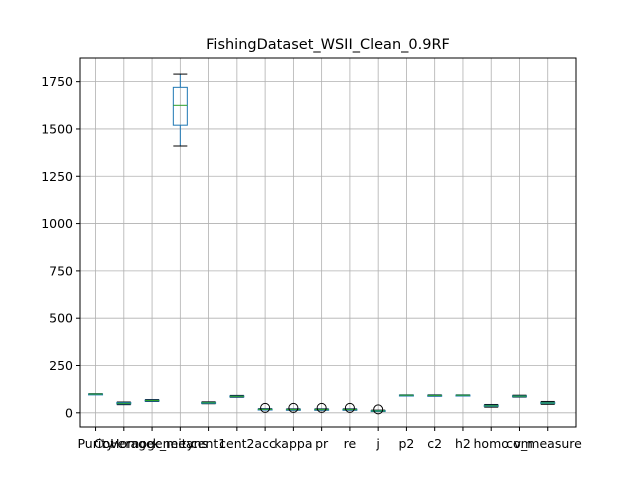  What do you see at coordinates (96, 394) in the screenshot?
I see `box-Purity` at bounding box center [96, 394].